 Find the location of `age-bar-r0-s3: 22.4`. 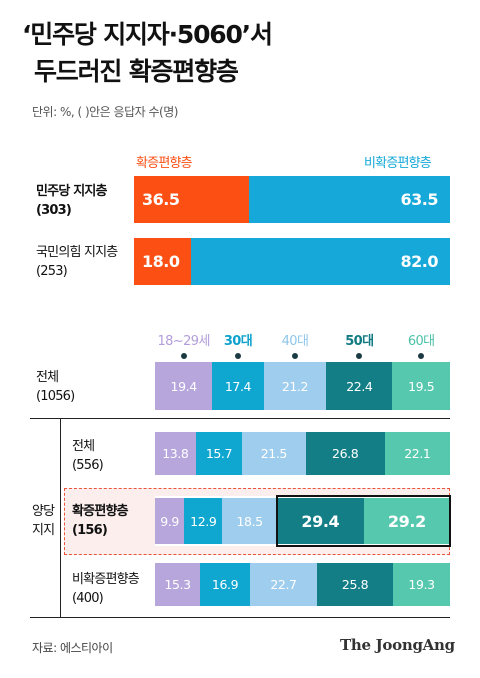

age-bar-r0-s3: 22.4 is located at coordinates (359, 386).